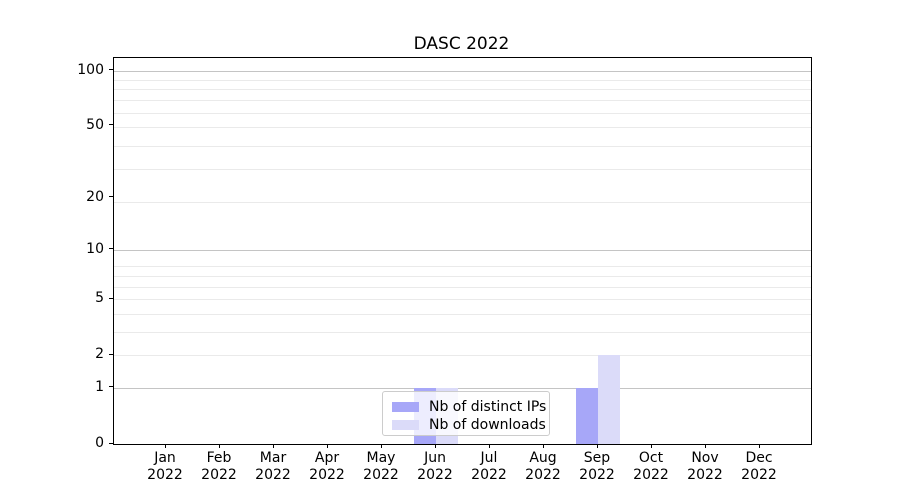  I want to click on legend-label-downloads: Nb of downloads, so click(487, 424).